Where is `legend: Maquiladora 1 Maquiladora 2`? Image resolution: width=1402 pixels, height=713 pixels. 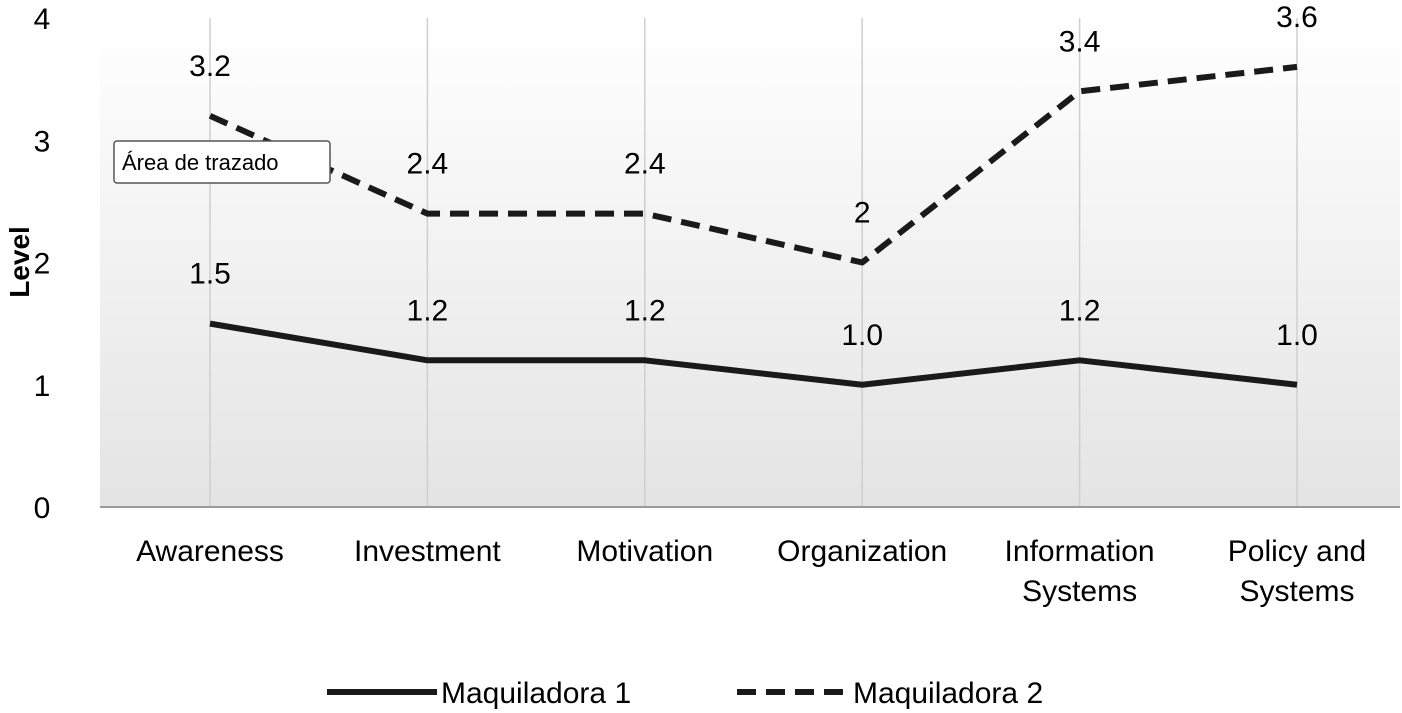
legend: Maquiladora 1 Maquiladora 2 is located at coordinates (685, 693).